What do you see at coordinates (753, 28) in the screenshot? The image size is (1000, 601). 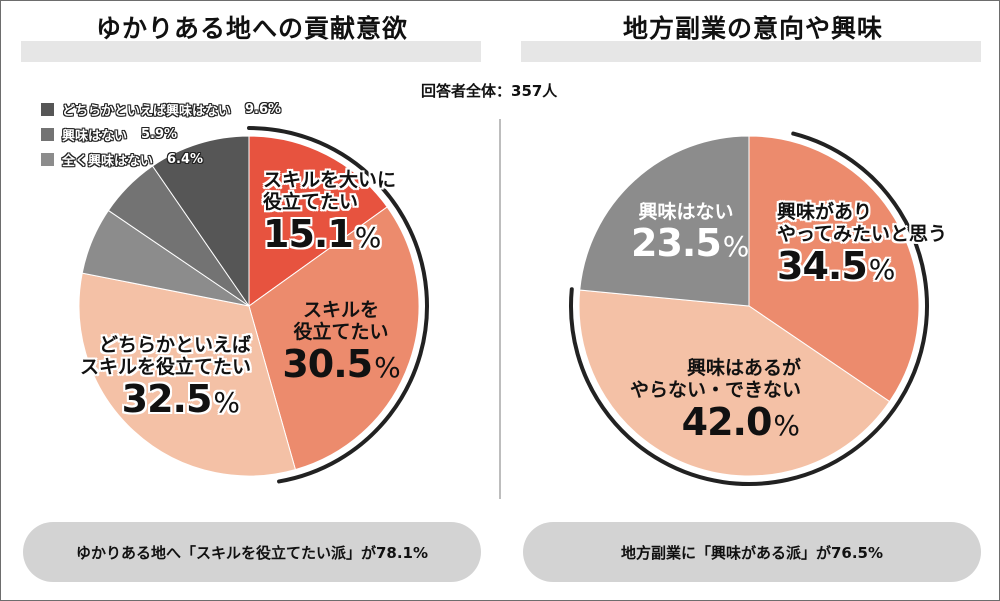 I see `right-chart-title: 地方副業の意向や興味` at bounding box center [753, 28].